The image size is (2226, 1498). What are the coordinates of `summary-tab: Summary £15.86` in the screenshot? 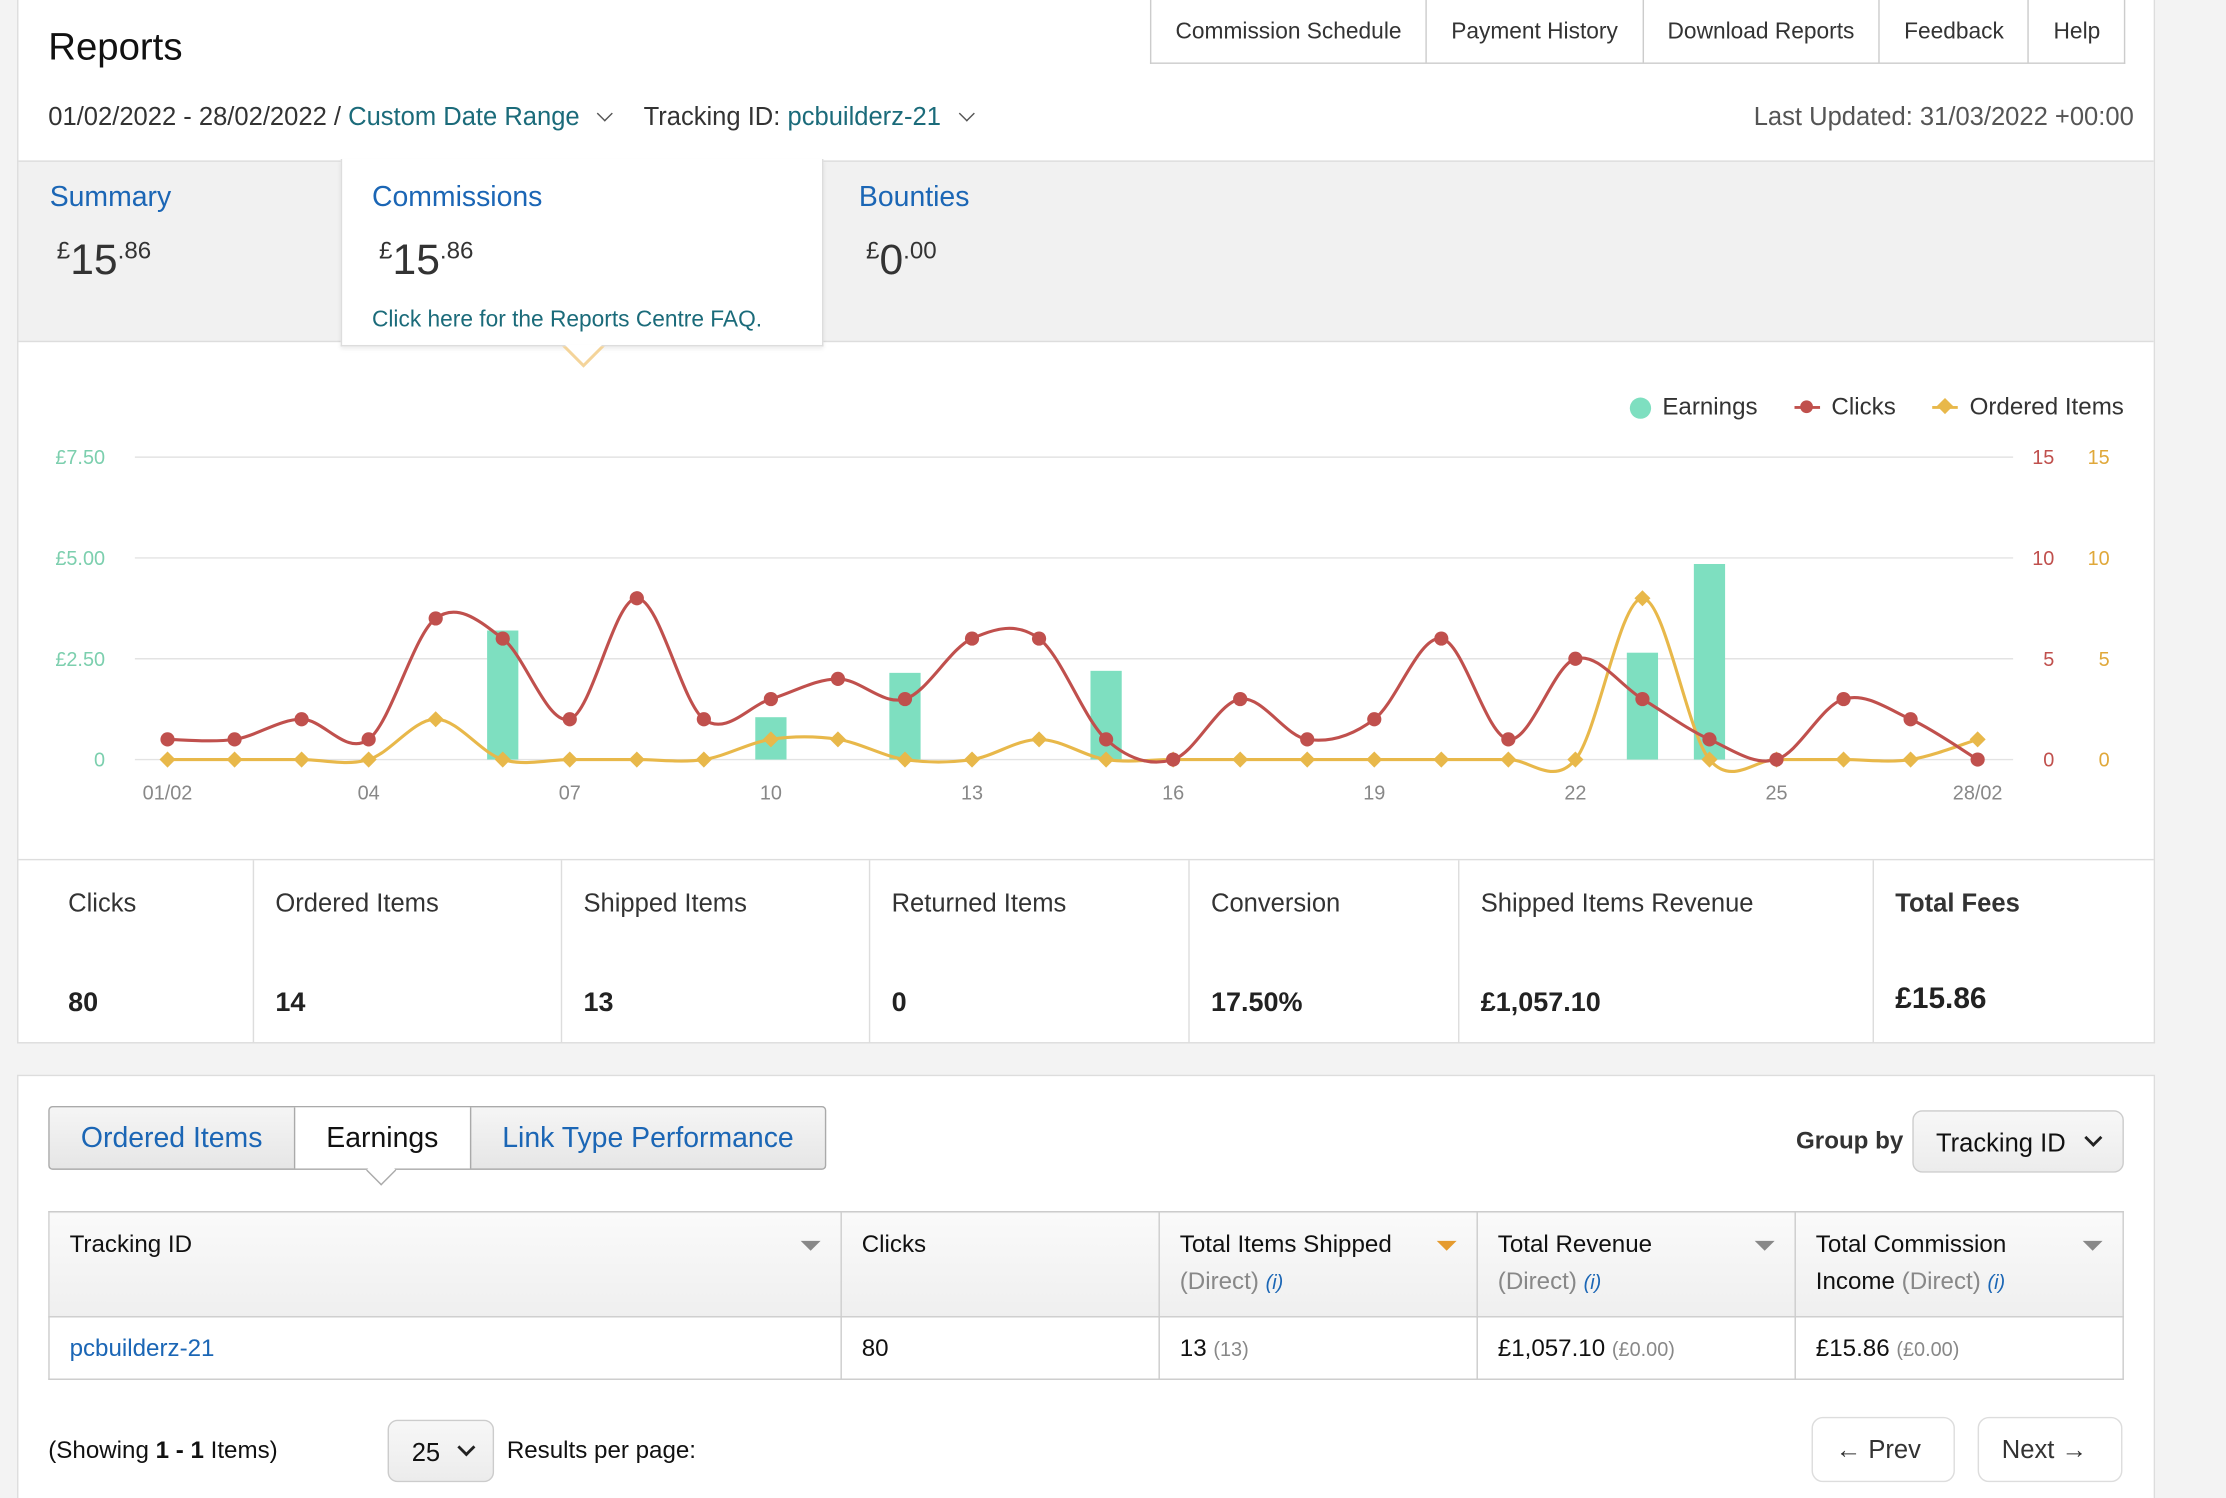 It's located at (110, 234).